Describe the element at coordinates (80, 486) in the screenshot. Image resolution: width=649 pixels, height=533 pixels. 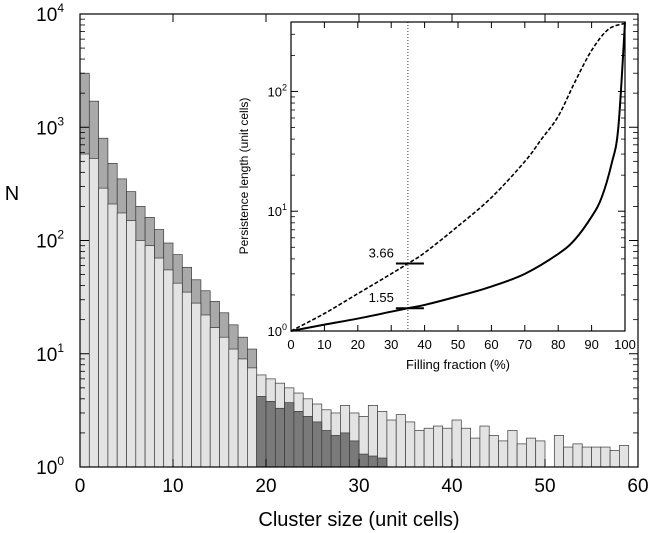
I see `x-tick-label: 0` at that location.